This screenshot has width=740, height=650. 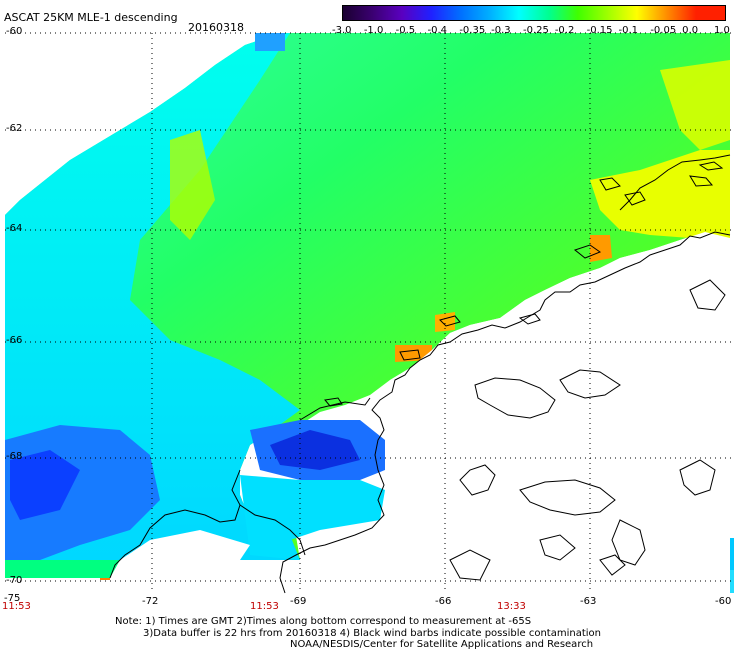 What do you see at coordinates (298, 601) in the screenshot?
I see `lon-label: -69` at bounding box center [298, 601].